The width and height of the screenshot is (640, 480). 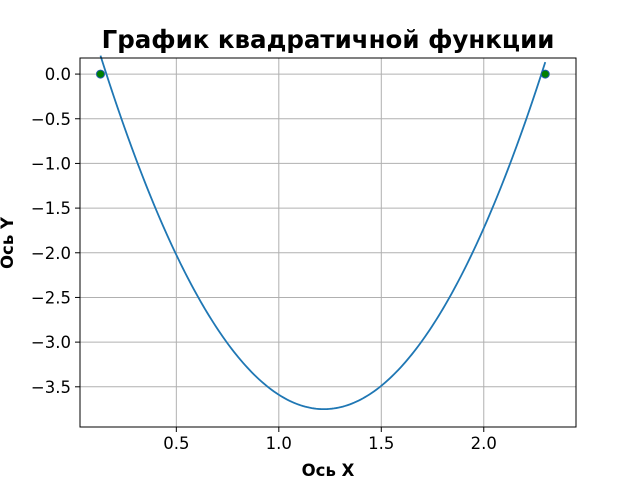 I want to click on x-axis: 0.5 1.0 1.5 2.0, so click(x=330, y=440).